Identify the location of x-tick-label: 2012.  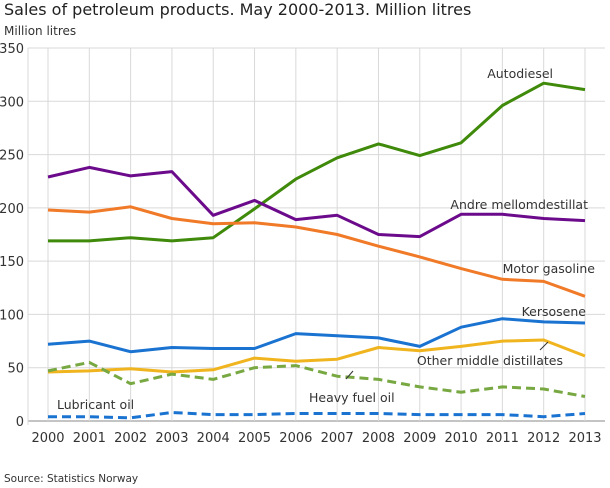
(543, 438).